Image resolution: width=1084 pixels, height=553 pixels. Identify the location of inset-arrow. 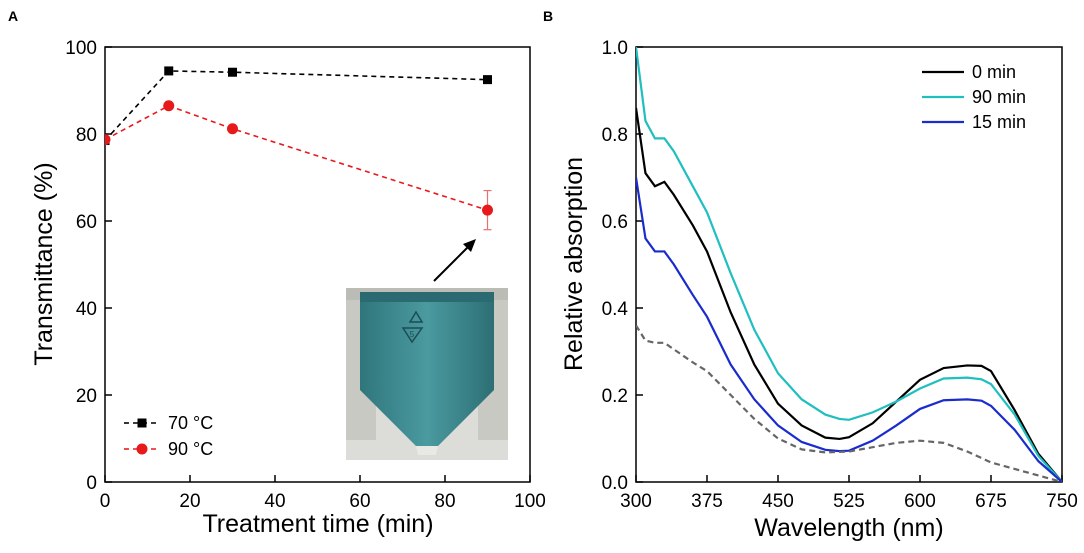
(454, 260).